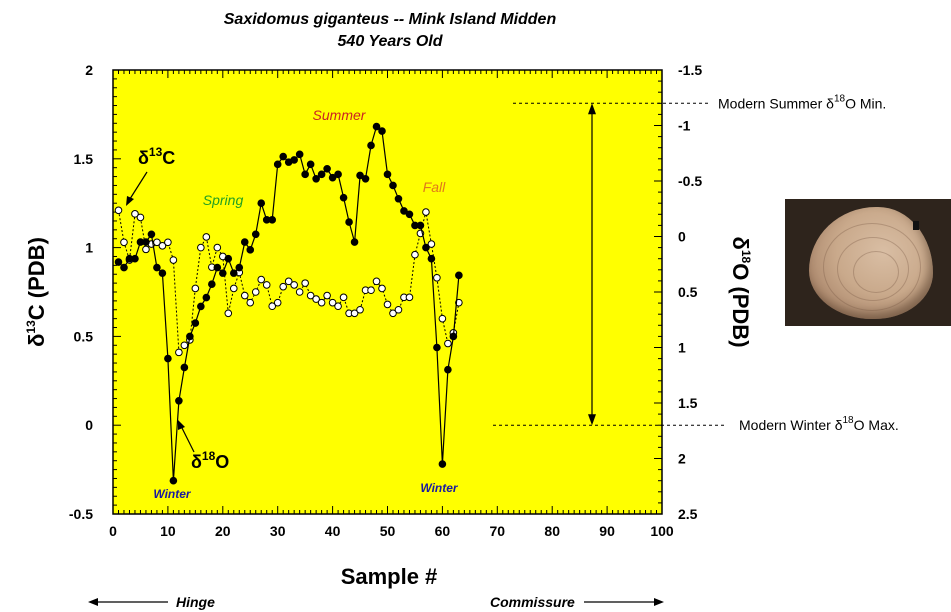 Image resolution: width=951 pixels, height=612 pixels. Describe the element at coordinates (195, 602) in the screenshot. I see `hinge-label: Hinge` at that location.